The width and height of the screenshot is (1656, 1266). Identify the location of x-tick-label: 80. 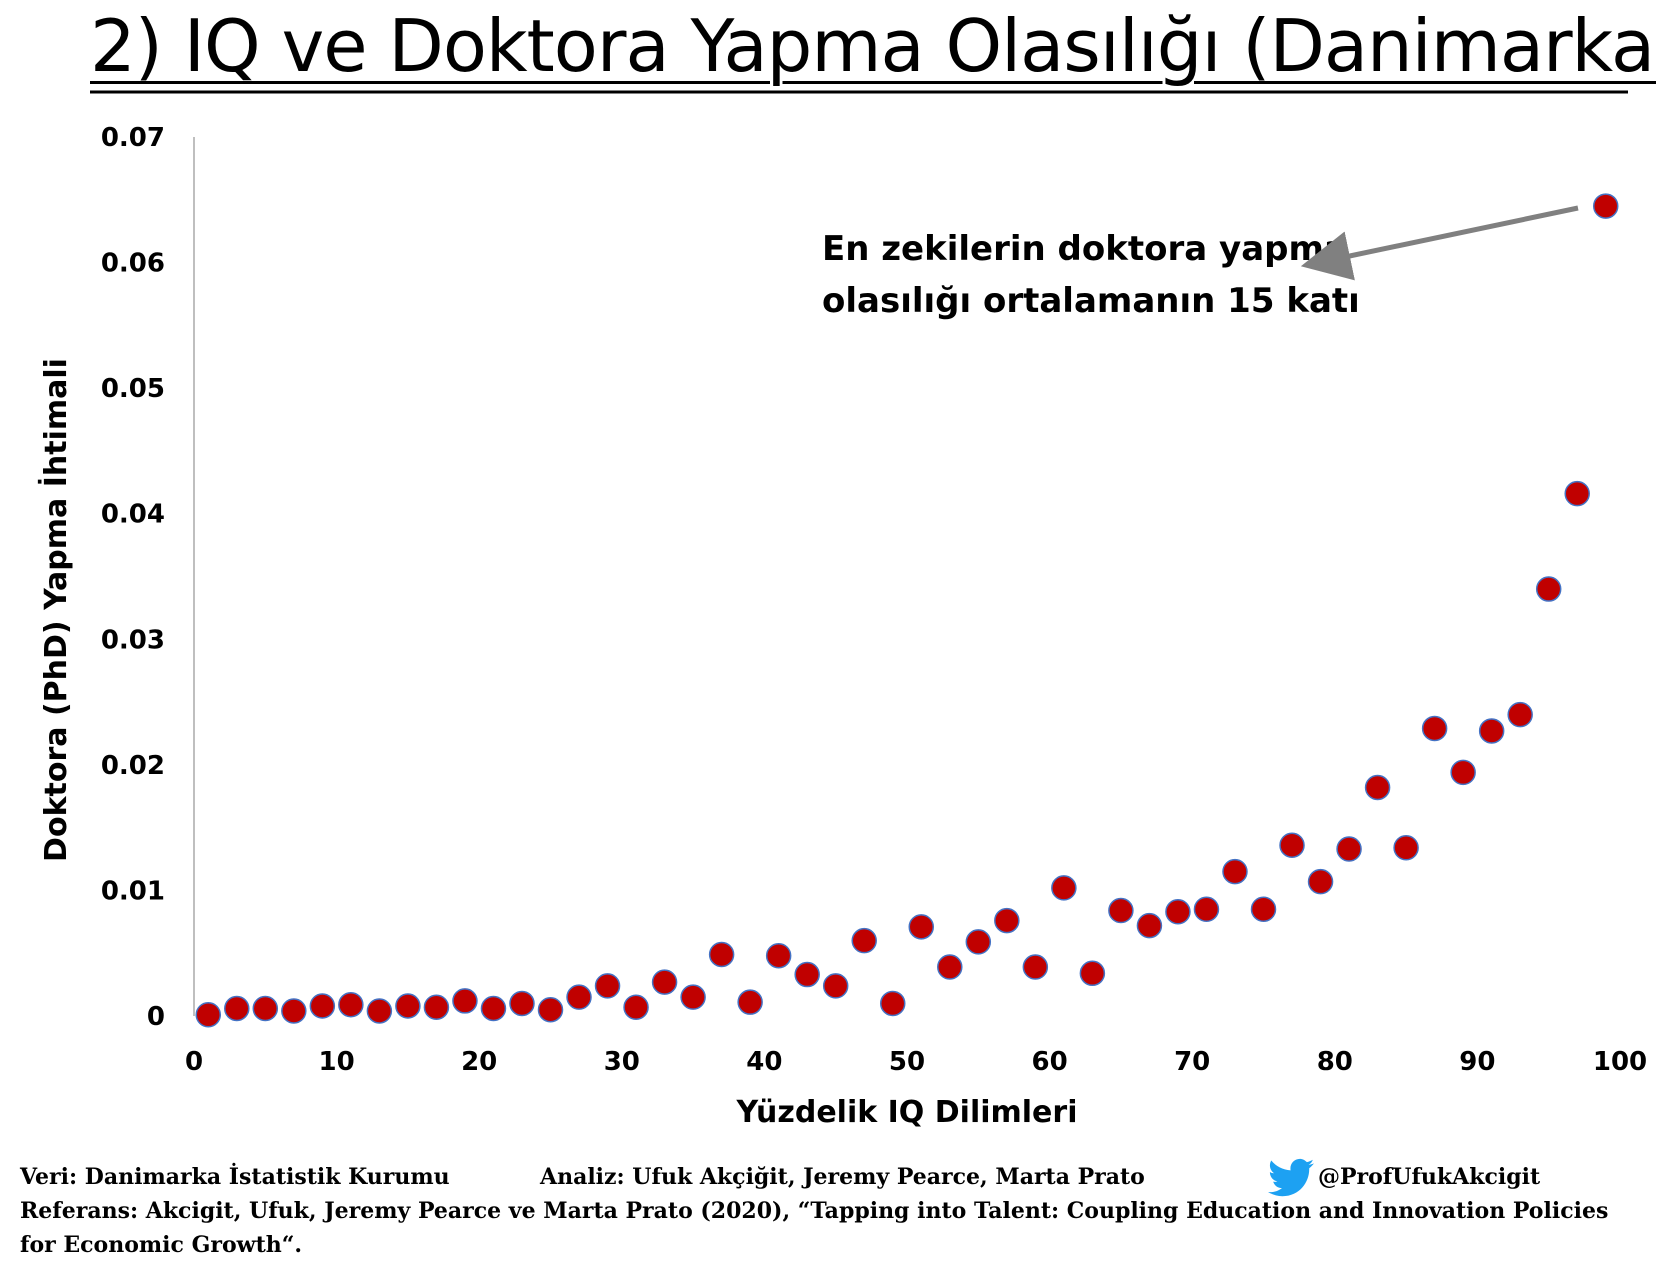
(1335, 1062).